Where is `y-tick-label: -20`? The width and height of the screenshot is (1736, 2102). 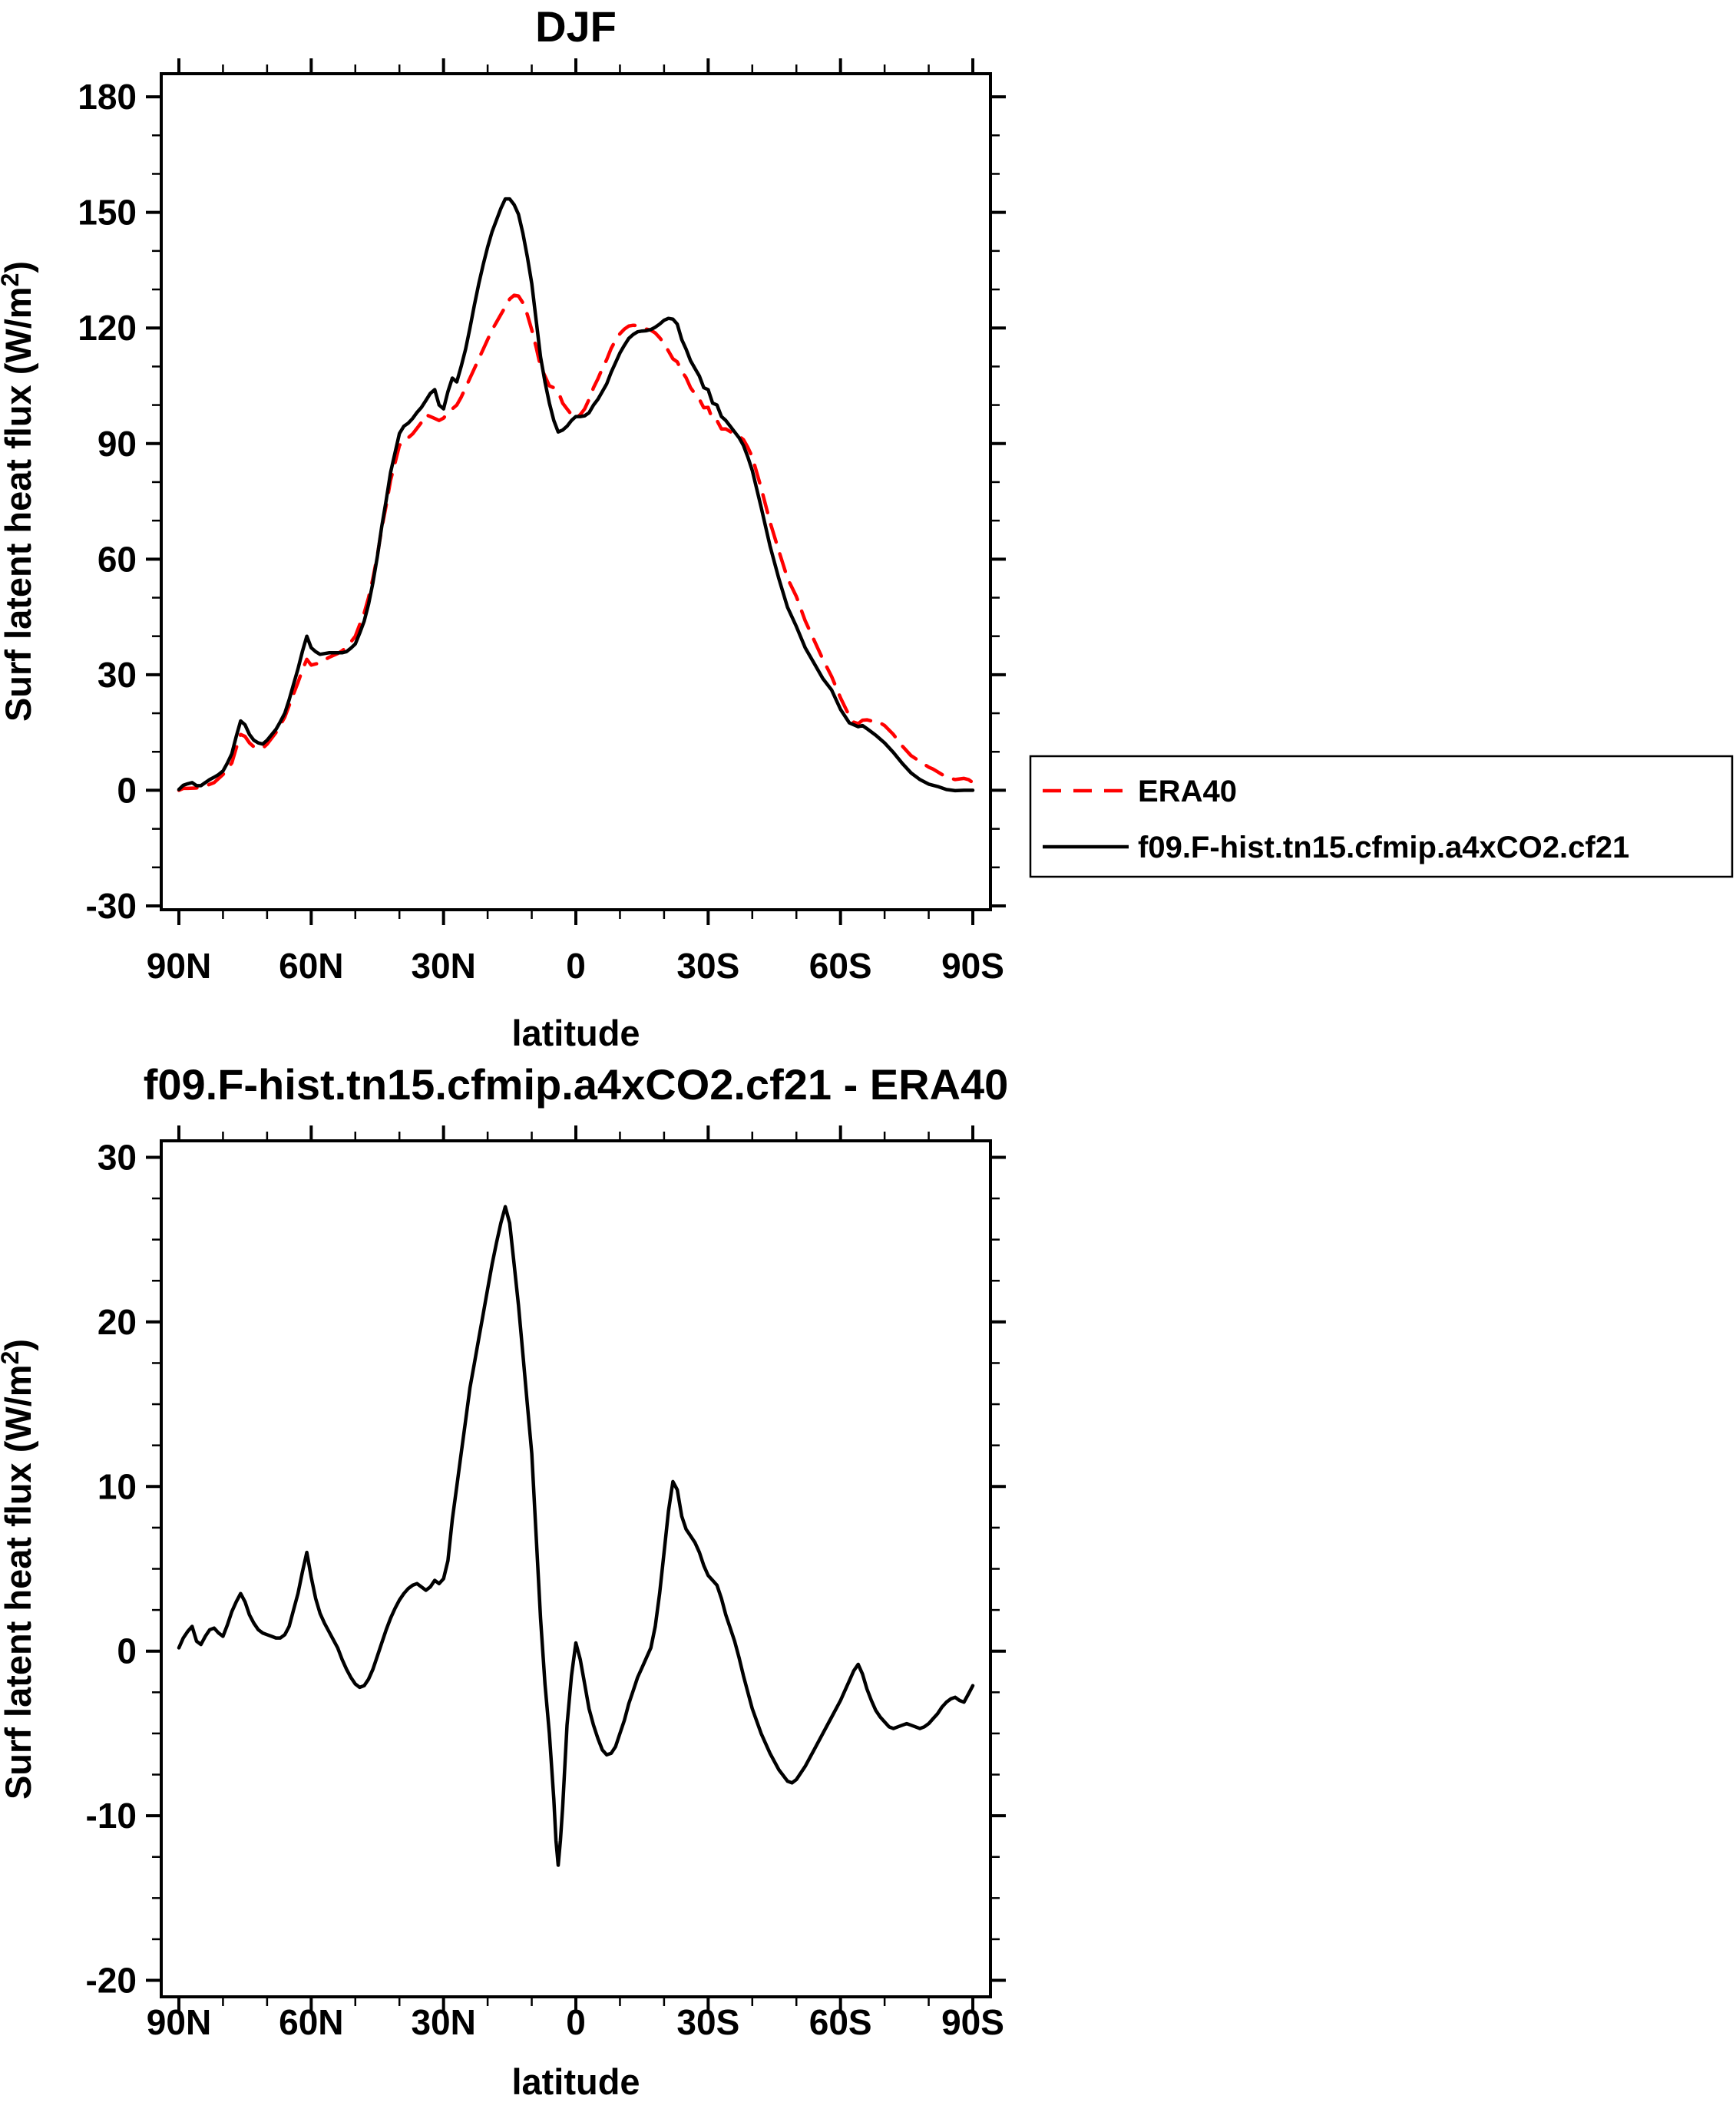 y-tick-label: -20 is located at coordinates (111, 1981).